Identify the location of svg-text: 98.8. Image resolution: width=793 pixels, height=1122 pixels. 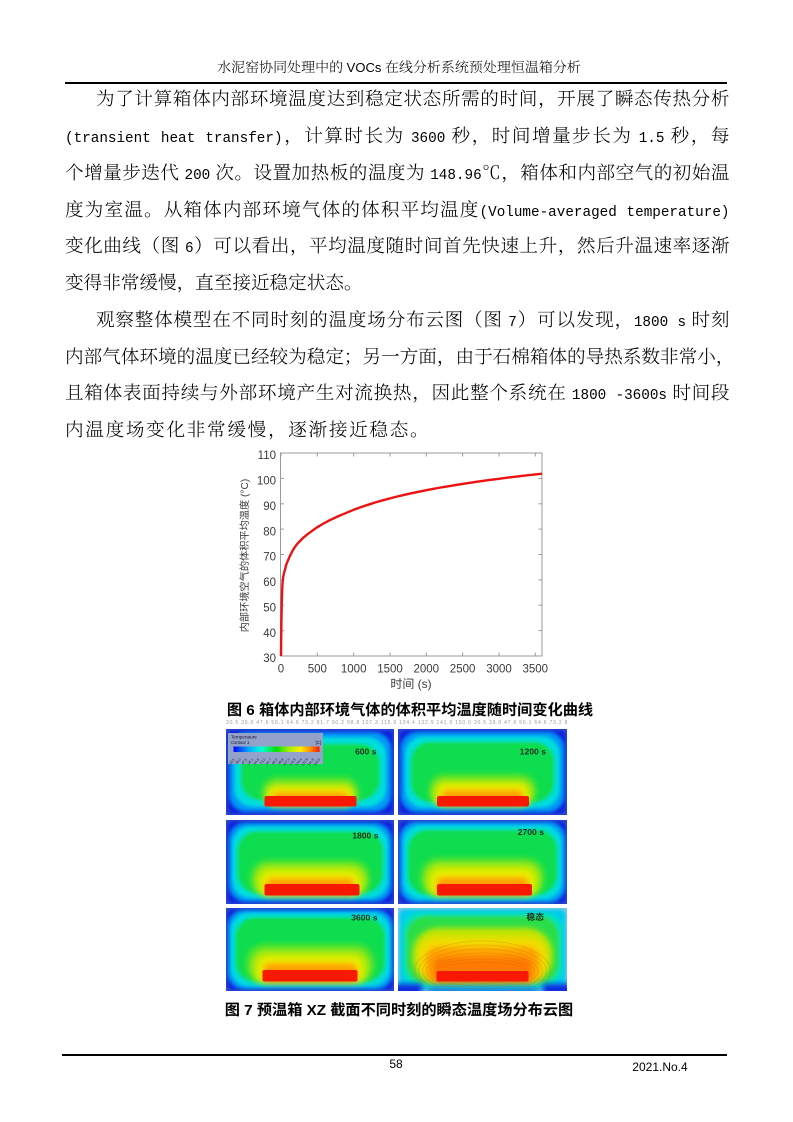
(280, 761).